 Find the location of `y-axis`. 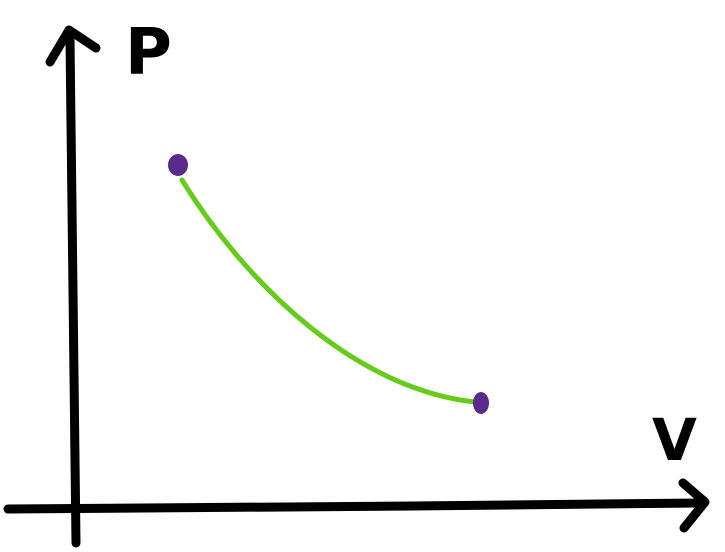

y-axis is located at coordinates (73, 291).